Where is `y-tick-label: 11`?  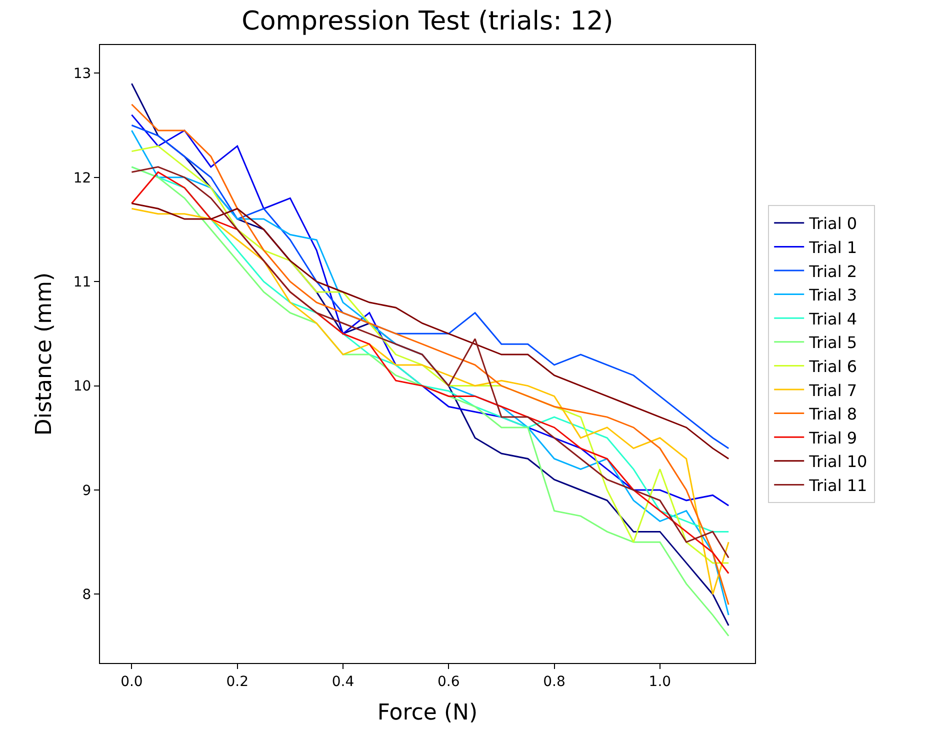 y-tick-label: 11 is located at coordinates (82, 282).